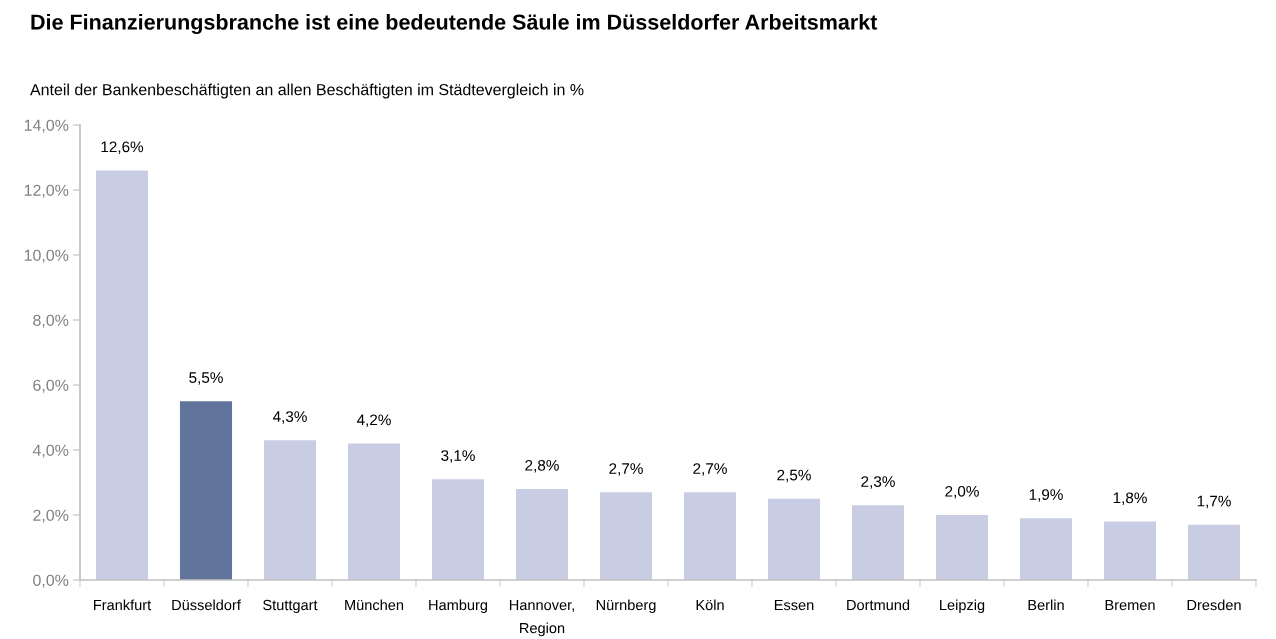 The width and height of the screenshot is (1276, 639). What do you see at coordinates (878, 605) in the screenshot?
I see `x-tick-label: Dortmund` at bounding box center [878, 605].